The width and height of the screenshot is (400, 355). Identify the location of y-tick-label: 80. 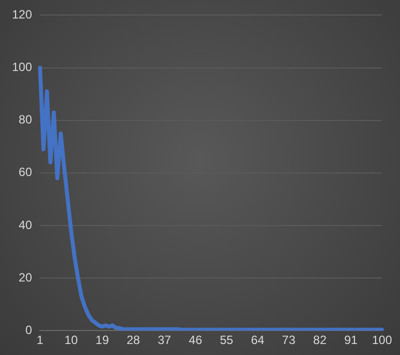
(25, 119).